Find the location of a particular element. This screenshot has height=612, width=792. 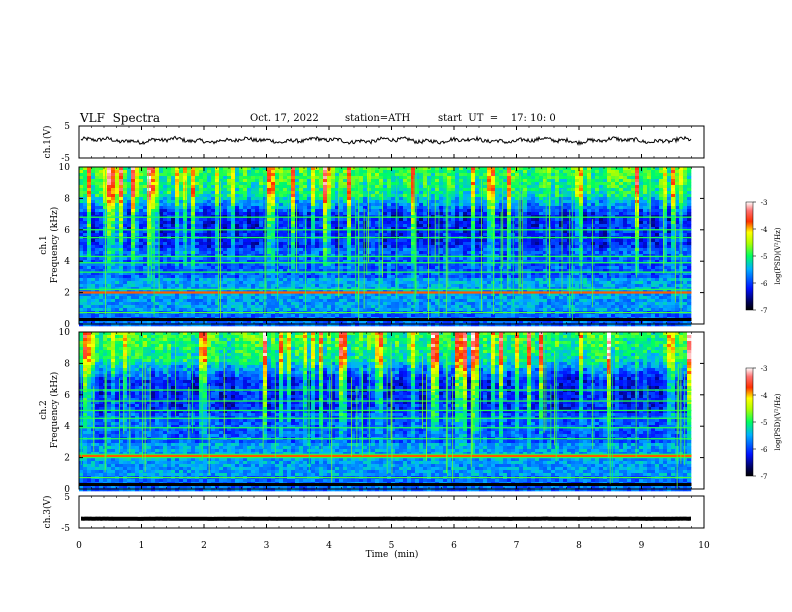

ch1-colorbar-ramp is located at coordinates (749, 256).